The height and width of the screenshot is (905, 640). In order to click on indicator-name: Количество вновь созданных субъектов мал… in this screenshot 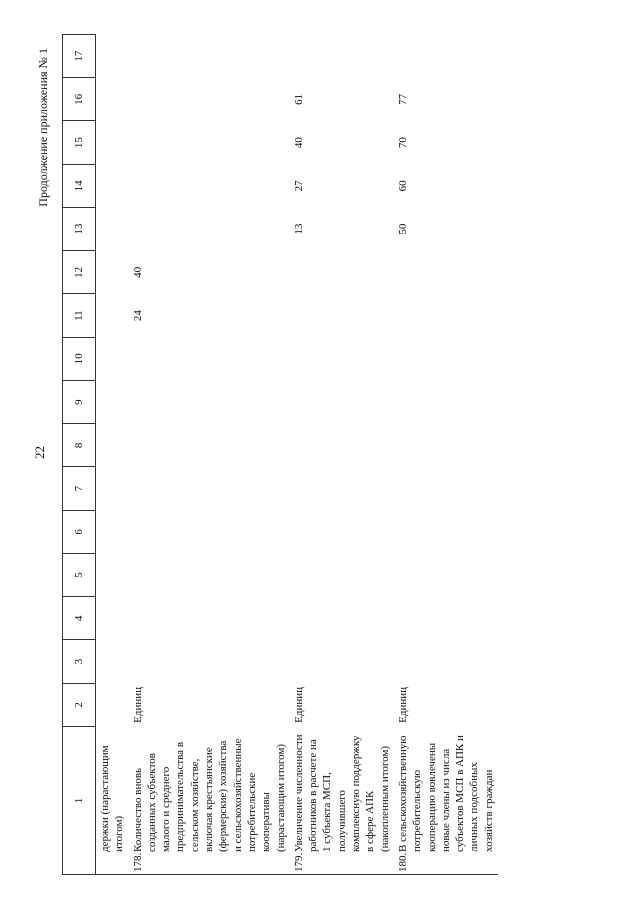, I will do `click(209, 795)`.